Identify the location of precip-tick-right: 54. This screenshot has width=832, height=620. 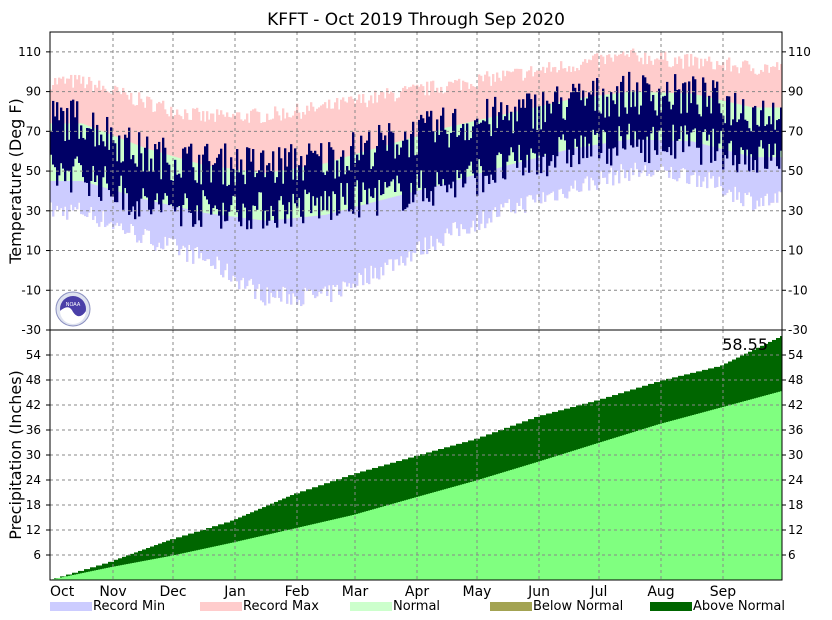
(795, 355).